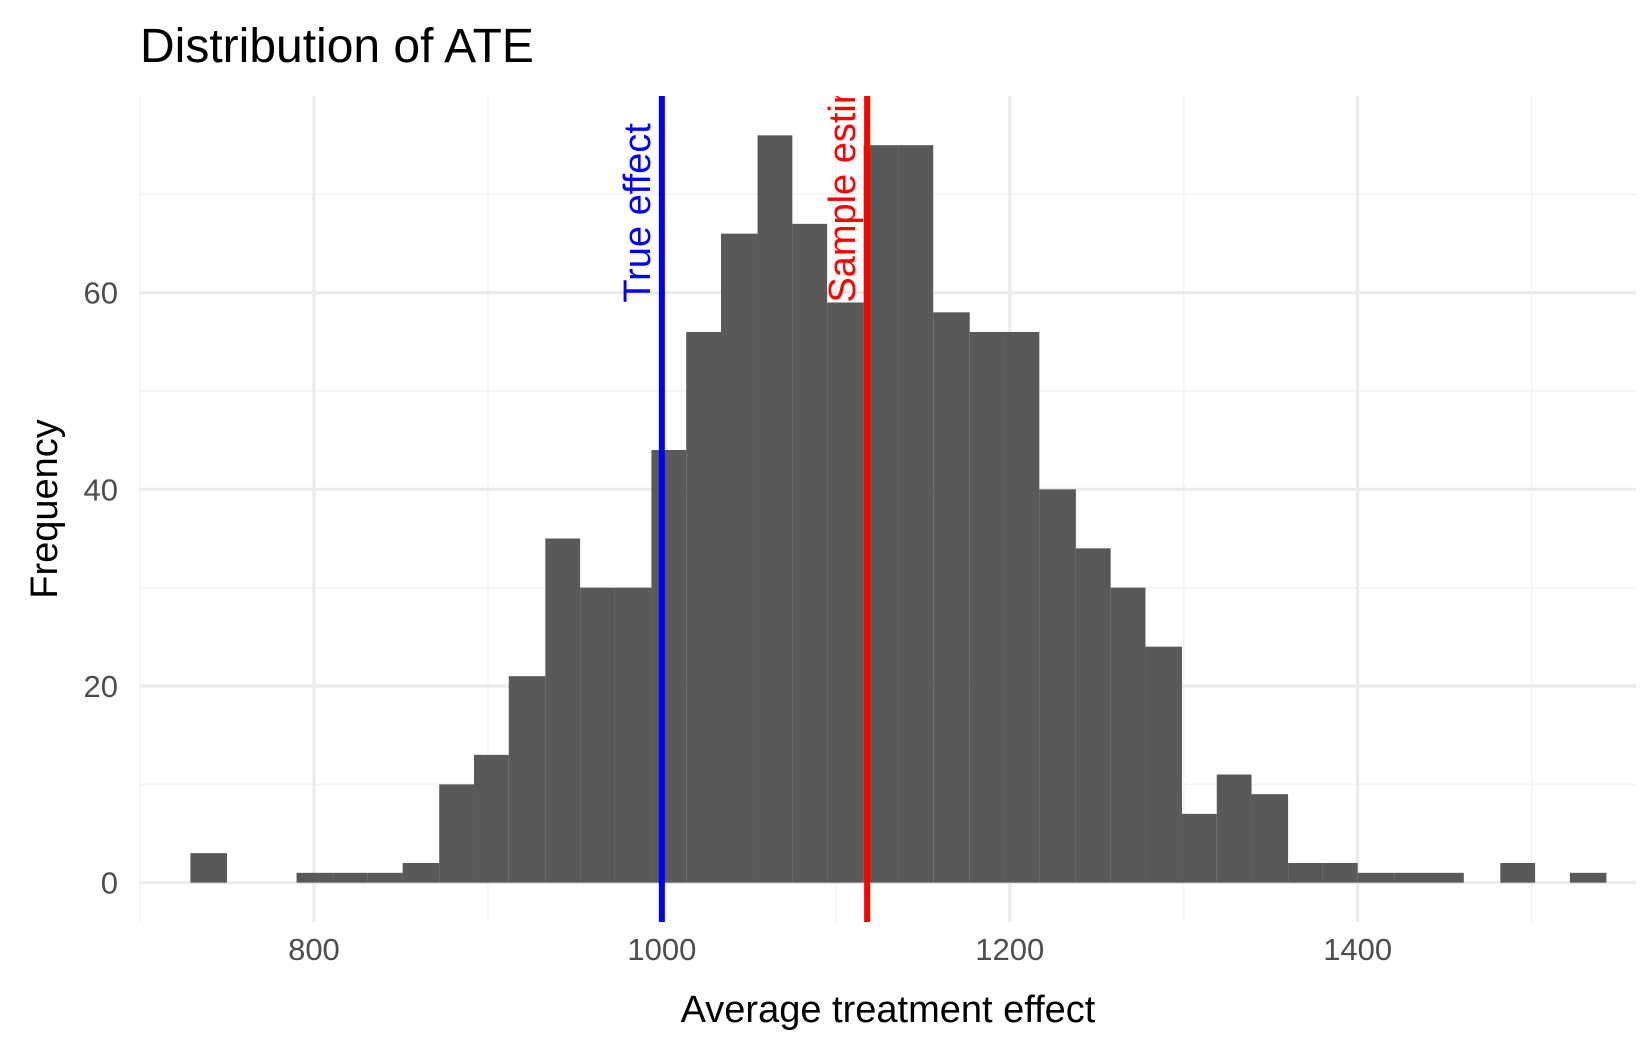  What do you see at coordinates (843, 161) in the screenshot?
I see `sample-estimate-label: Sample estimate` at bounding box center [843, 161].